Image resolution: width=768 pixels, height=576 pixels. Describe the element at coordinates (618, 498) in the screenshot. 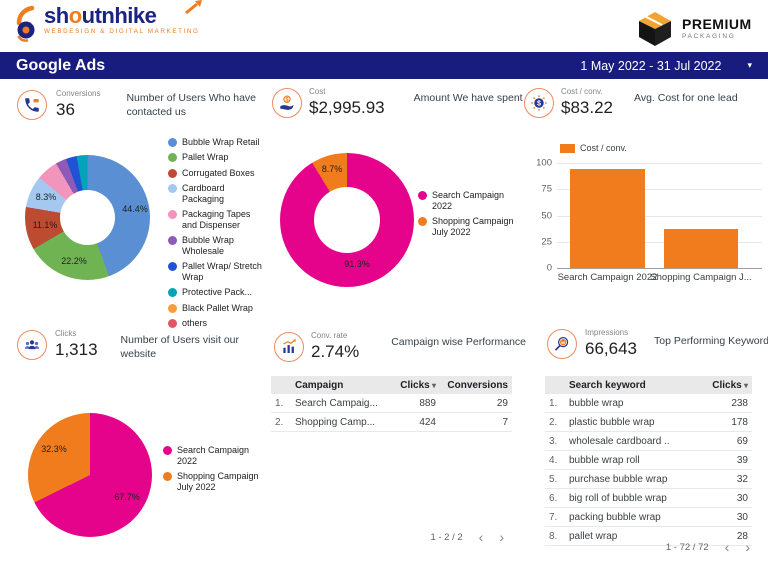

I see `table-cell: big roll of bubble wrap` at that location.